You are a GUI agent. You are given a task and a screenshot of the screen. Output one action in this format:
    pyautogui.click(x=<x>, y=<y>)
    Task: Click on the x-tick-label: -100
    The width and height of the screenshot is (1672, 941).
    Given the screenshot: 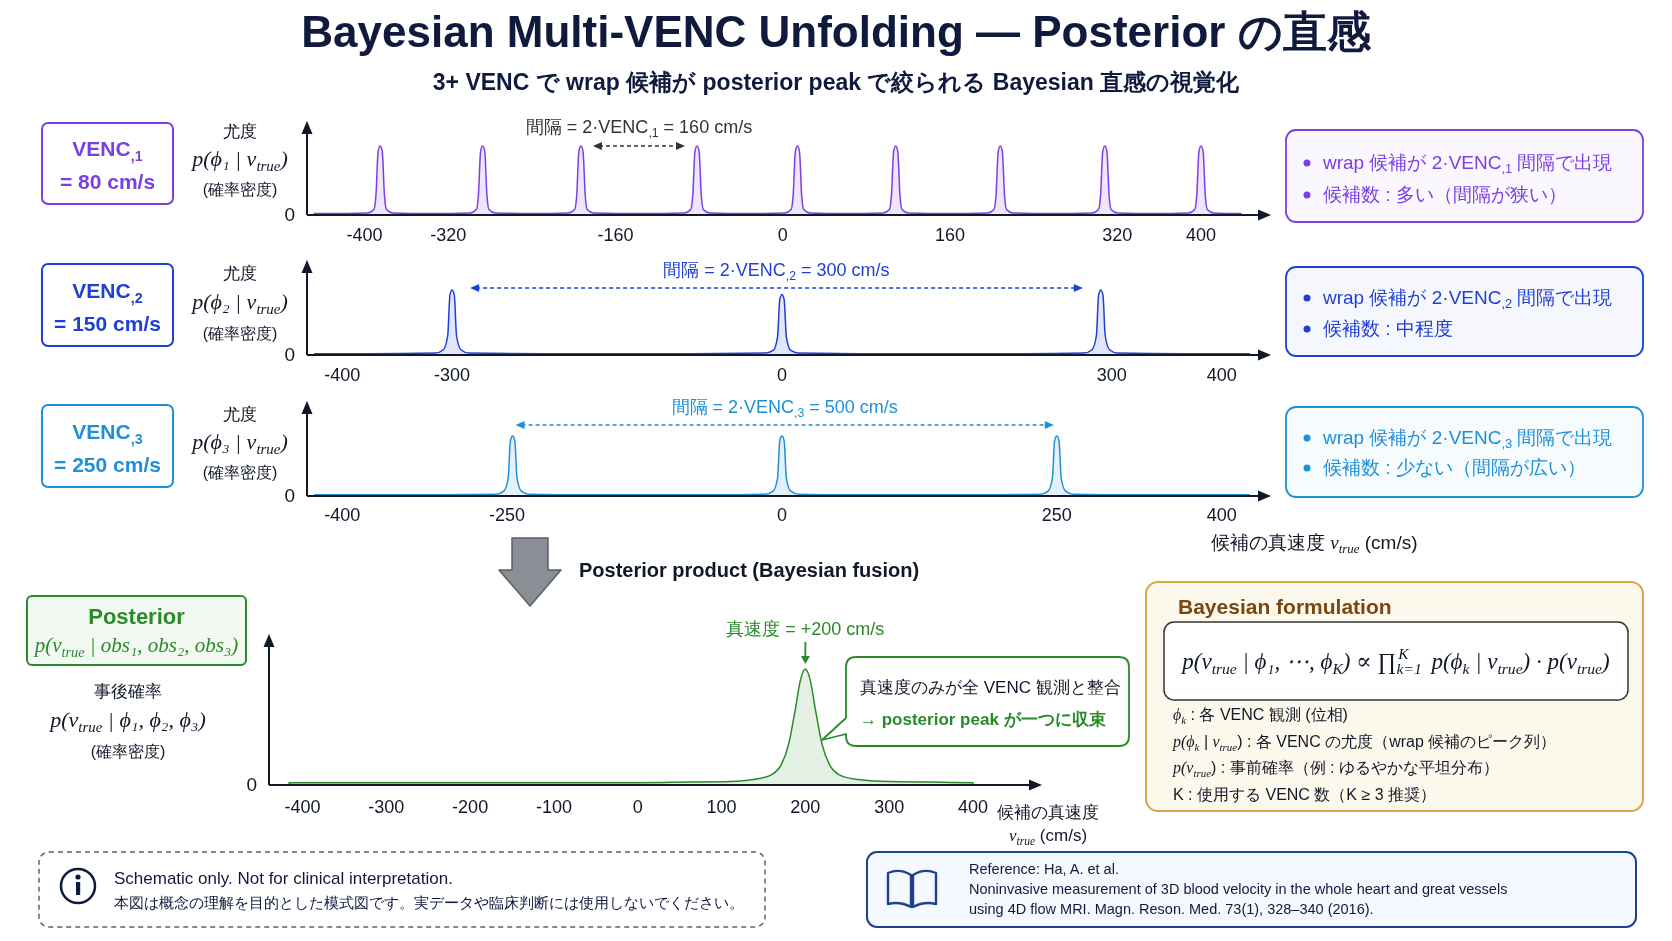 What is the action you would take?
    pyautogui.click(x=553, y=807)
    